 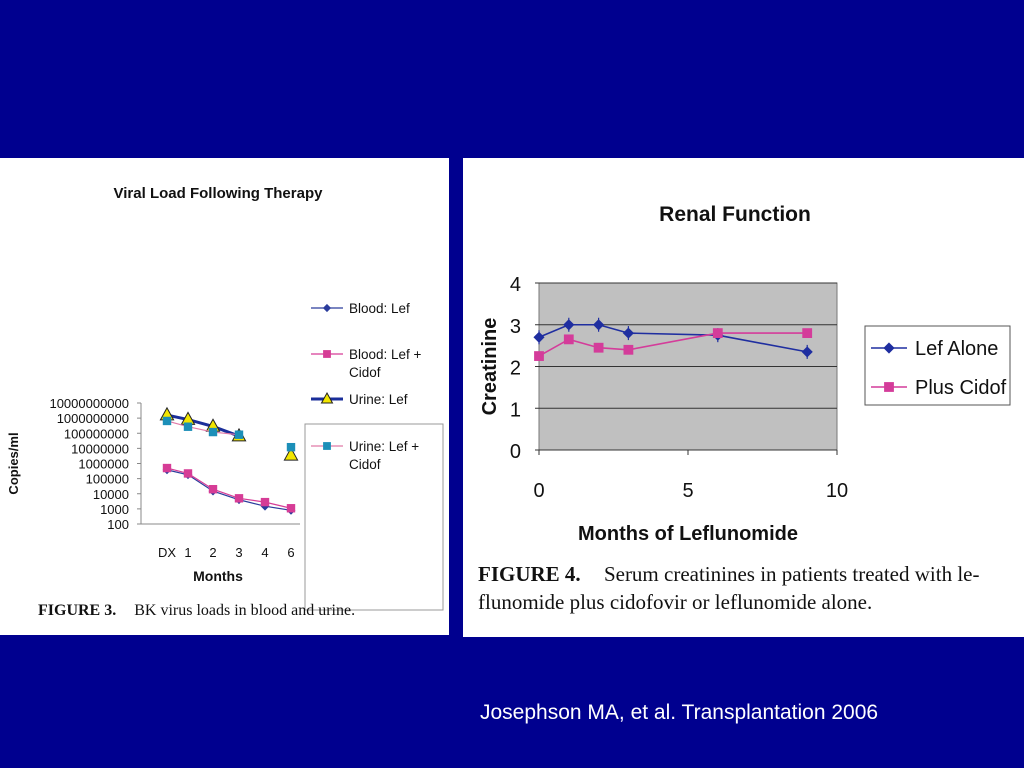 What do you see at coordinates (264, 552) in the screenshot?
I see `chart1-x-tick-label: 4` at bounding box center [264, 552].